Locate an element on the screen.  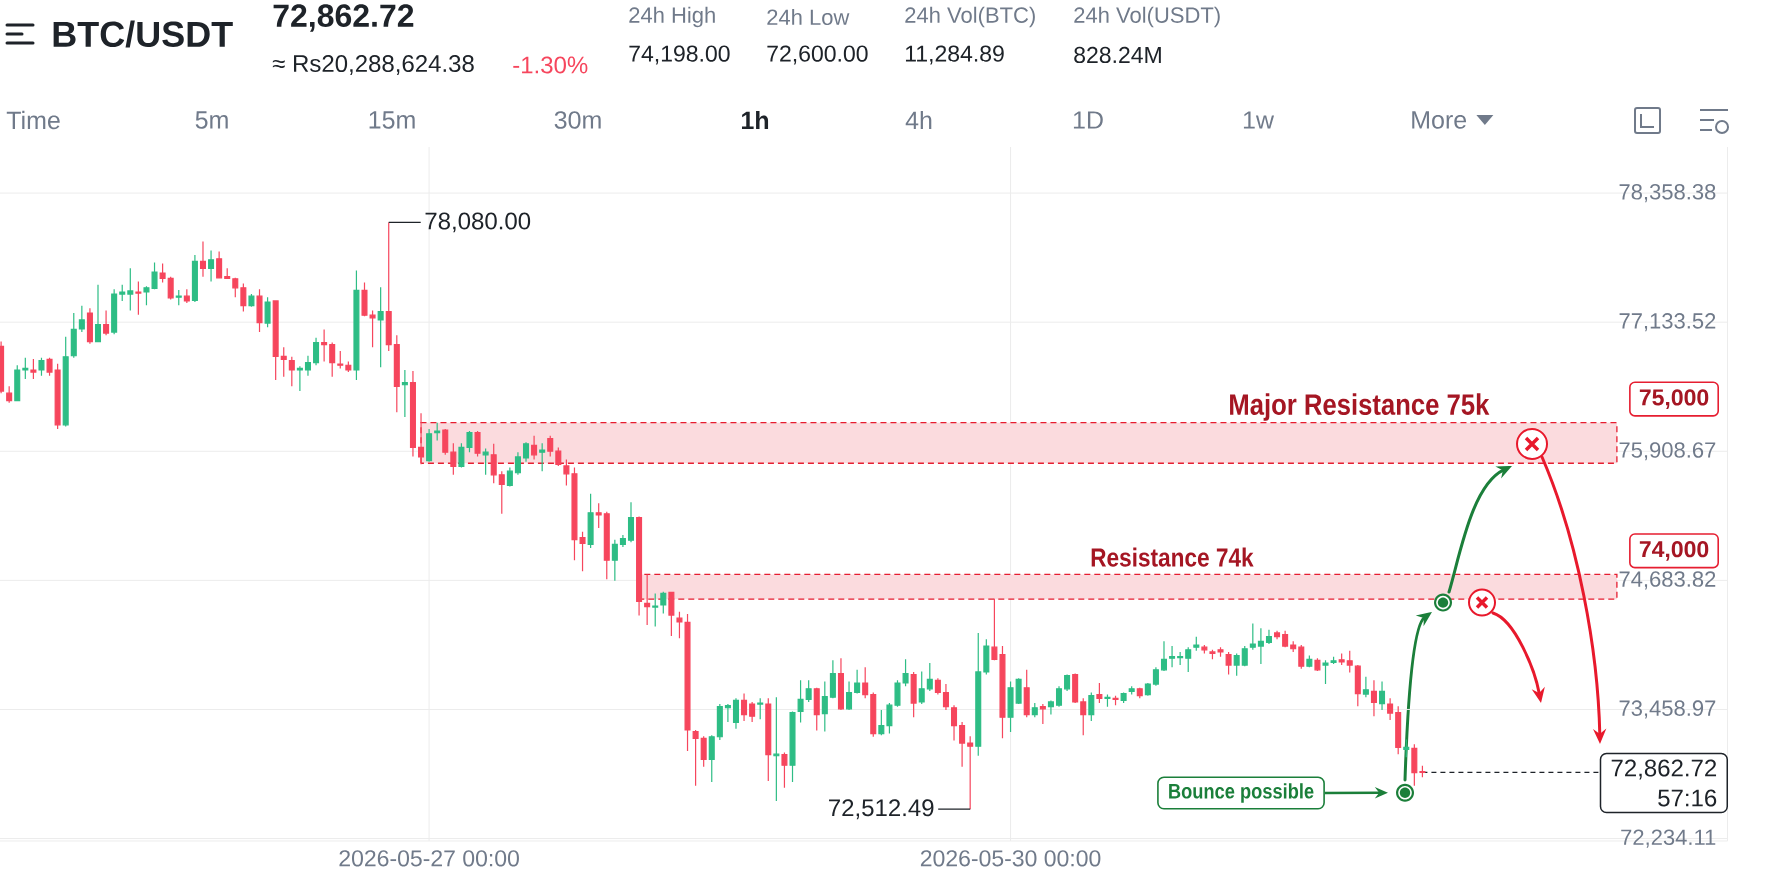
text: Time is located at coordinates (33, 120).